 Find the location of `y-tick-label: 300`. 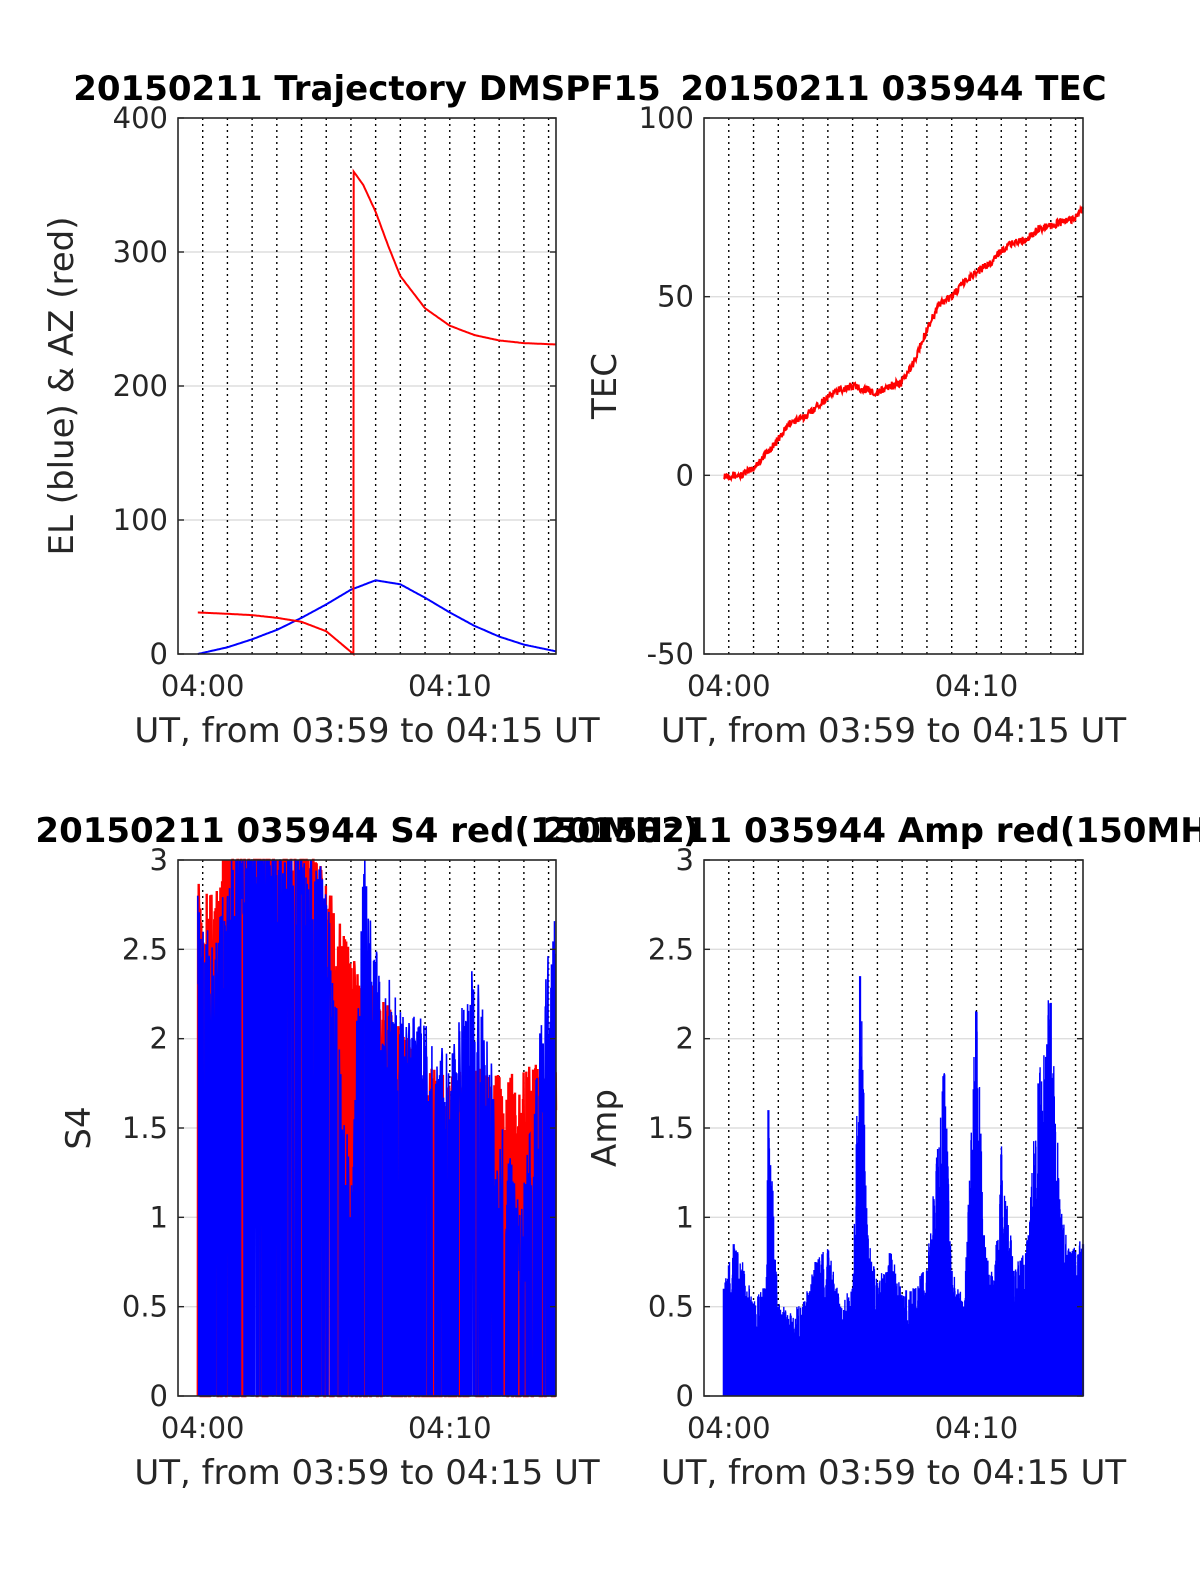

y-tick-label: 300 is located at coordinates (140, 252).